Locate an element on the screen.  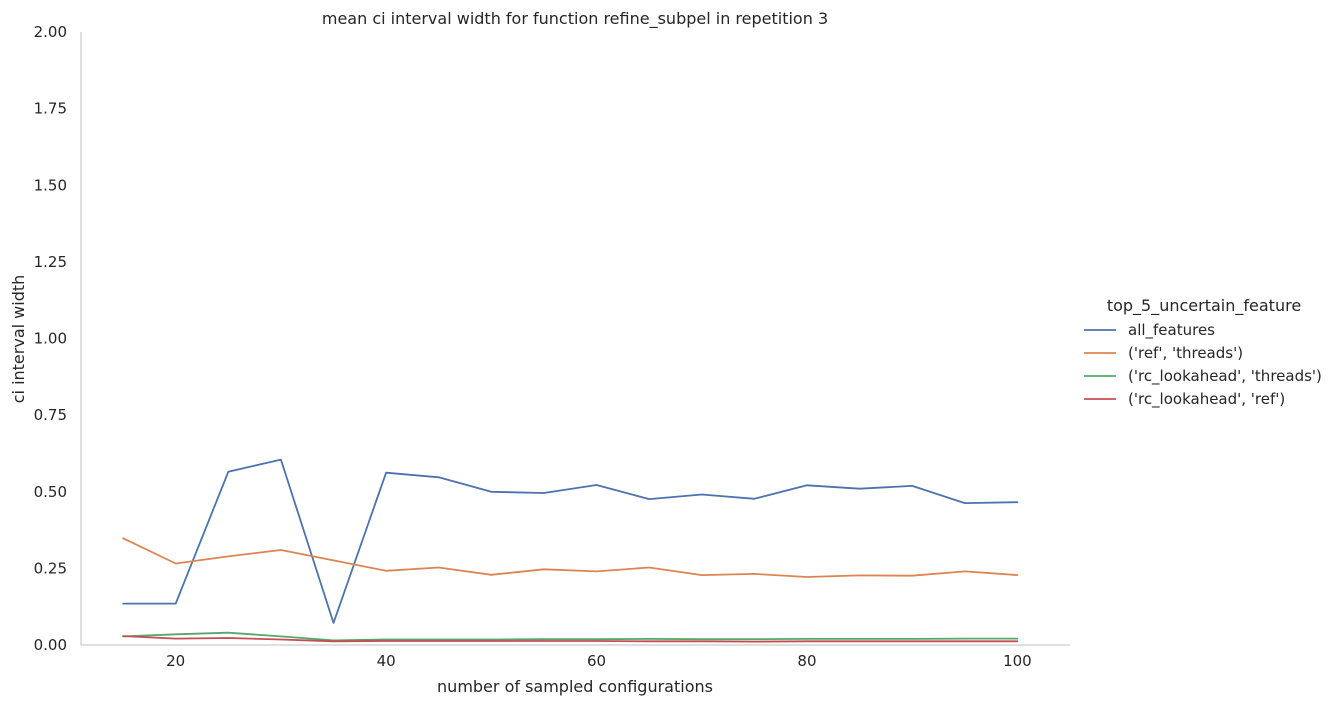
y-ticks: 0.00 0.25 0.50 0.75 1.00 1.25 1.50 1.75 2.00 is located at coordinates (50, 338).